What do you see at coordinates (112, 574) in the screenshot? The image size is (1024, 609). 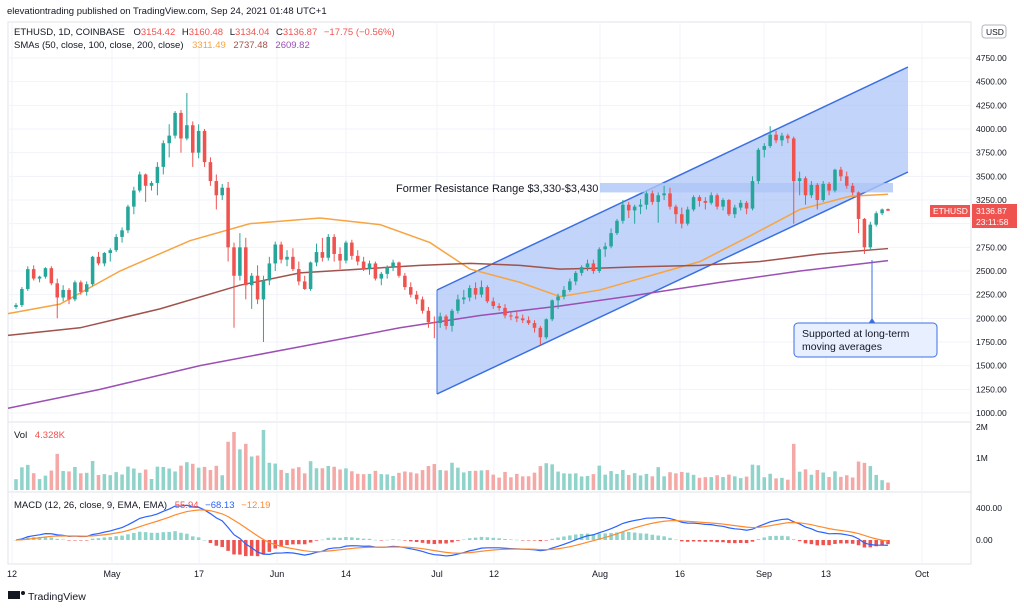 I see `time-tick-label: May` at bounding box center [112, 574].